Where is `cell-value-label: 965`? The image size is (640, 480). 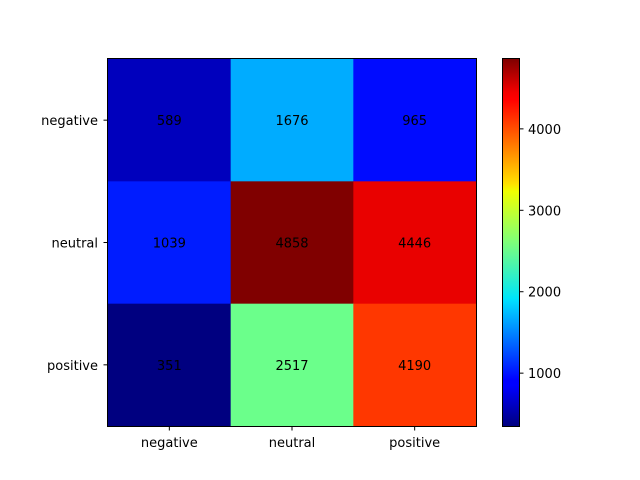 cell-value-label: 965 is located at coordinates (414, 121).